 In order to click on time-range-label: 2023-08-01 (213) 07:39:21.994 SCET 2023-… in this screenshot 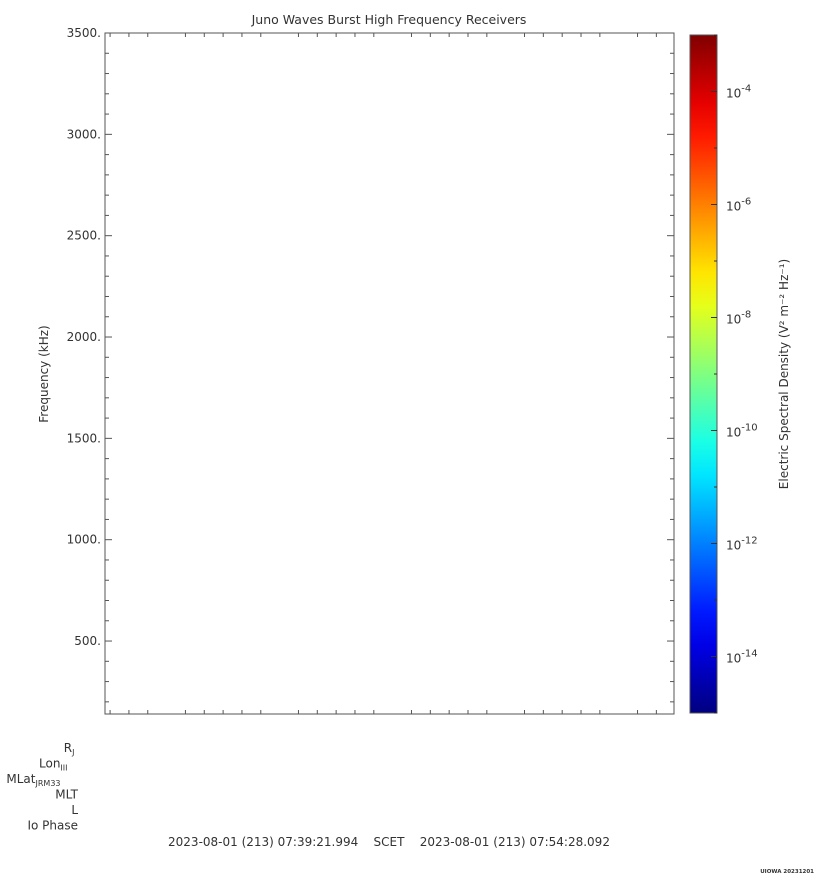, I will do `click(389, 842)`.